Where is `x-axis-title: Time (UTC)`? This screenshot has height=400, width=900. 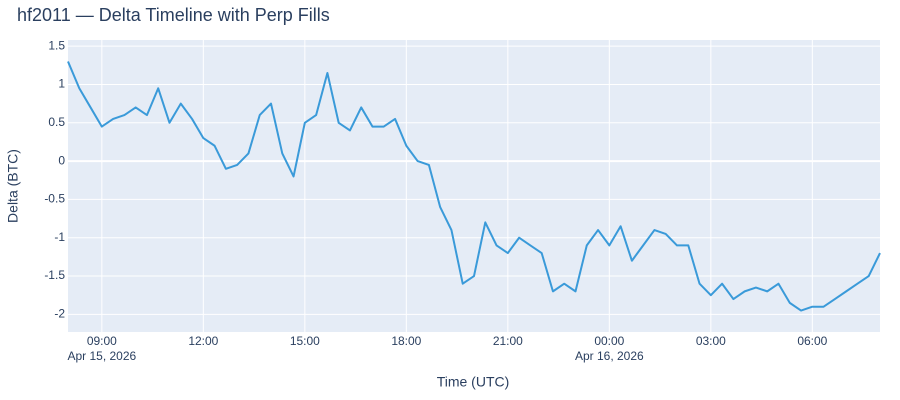
x-axis-title: Time (UTC) is located at coordinates (473, 382).